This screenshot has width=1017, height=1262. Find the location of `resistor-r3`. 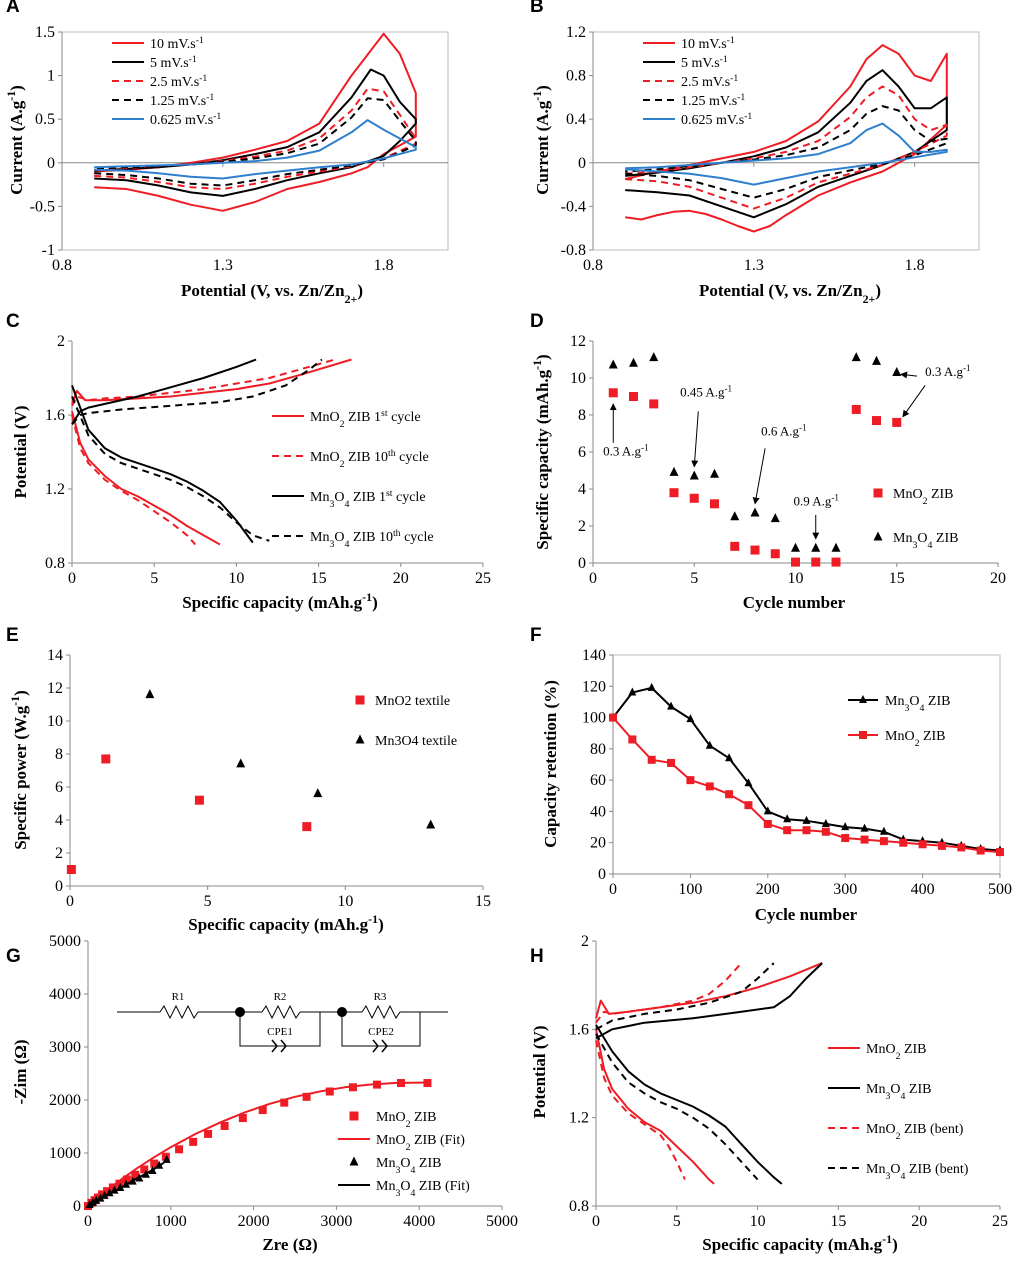

resistor-r3 is located at coordinates (381, 1012).